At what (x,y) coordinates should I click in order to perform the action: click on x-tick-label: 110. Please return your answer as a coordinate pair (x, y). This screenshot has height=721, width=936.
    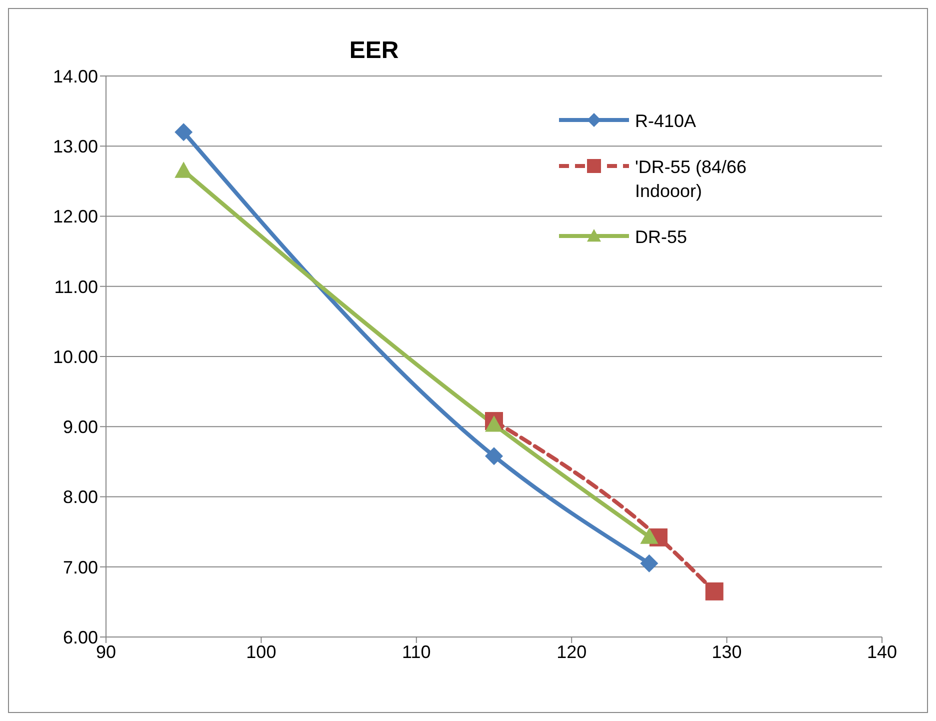
    Looking at the image, I should click on (416, 652).